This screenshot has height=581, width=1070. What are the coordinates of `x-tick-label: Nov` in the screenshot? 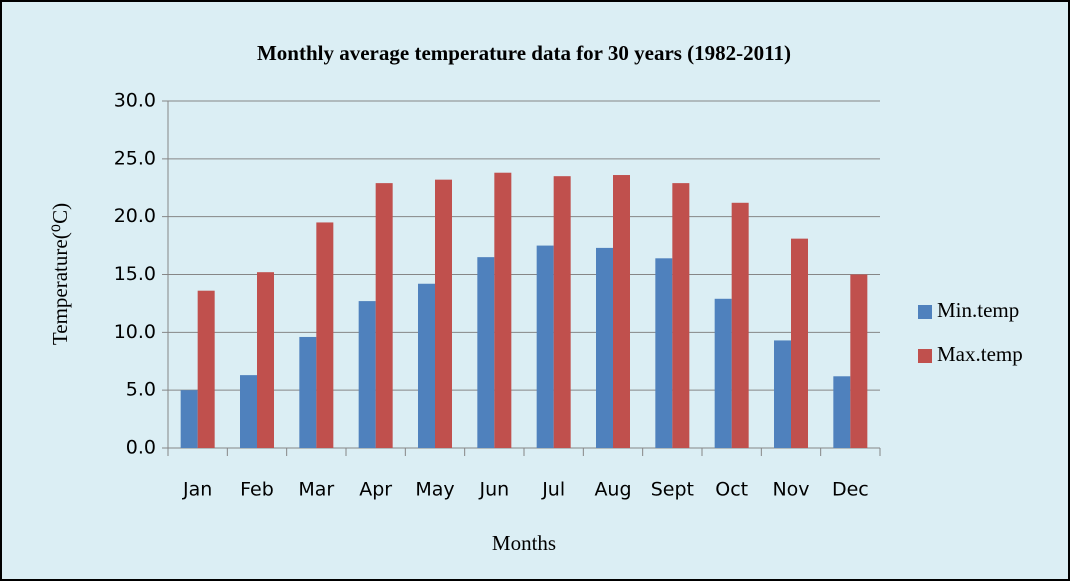 It's located at (790, 490).